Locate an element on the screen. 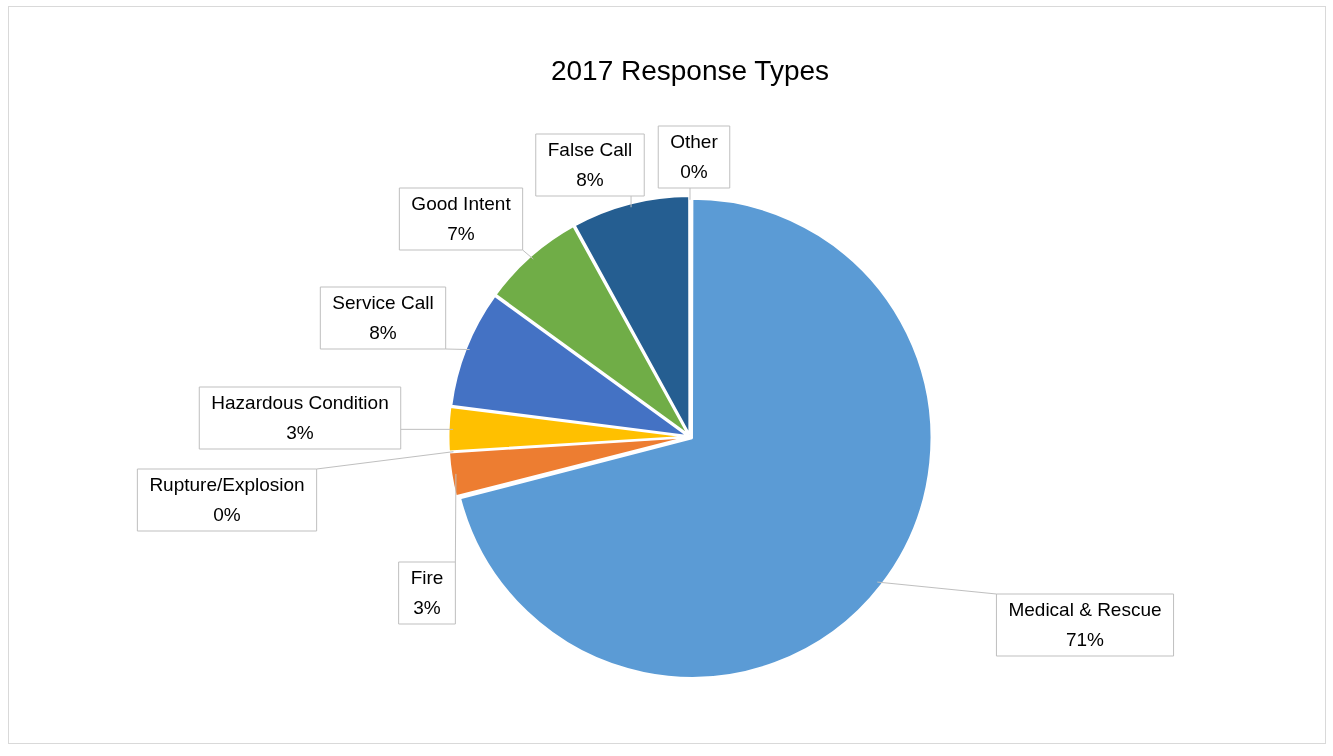 The height and width of the screenshot is (756, 1333). slice-label: False Call is located at coordinates (590, 150).